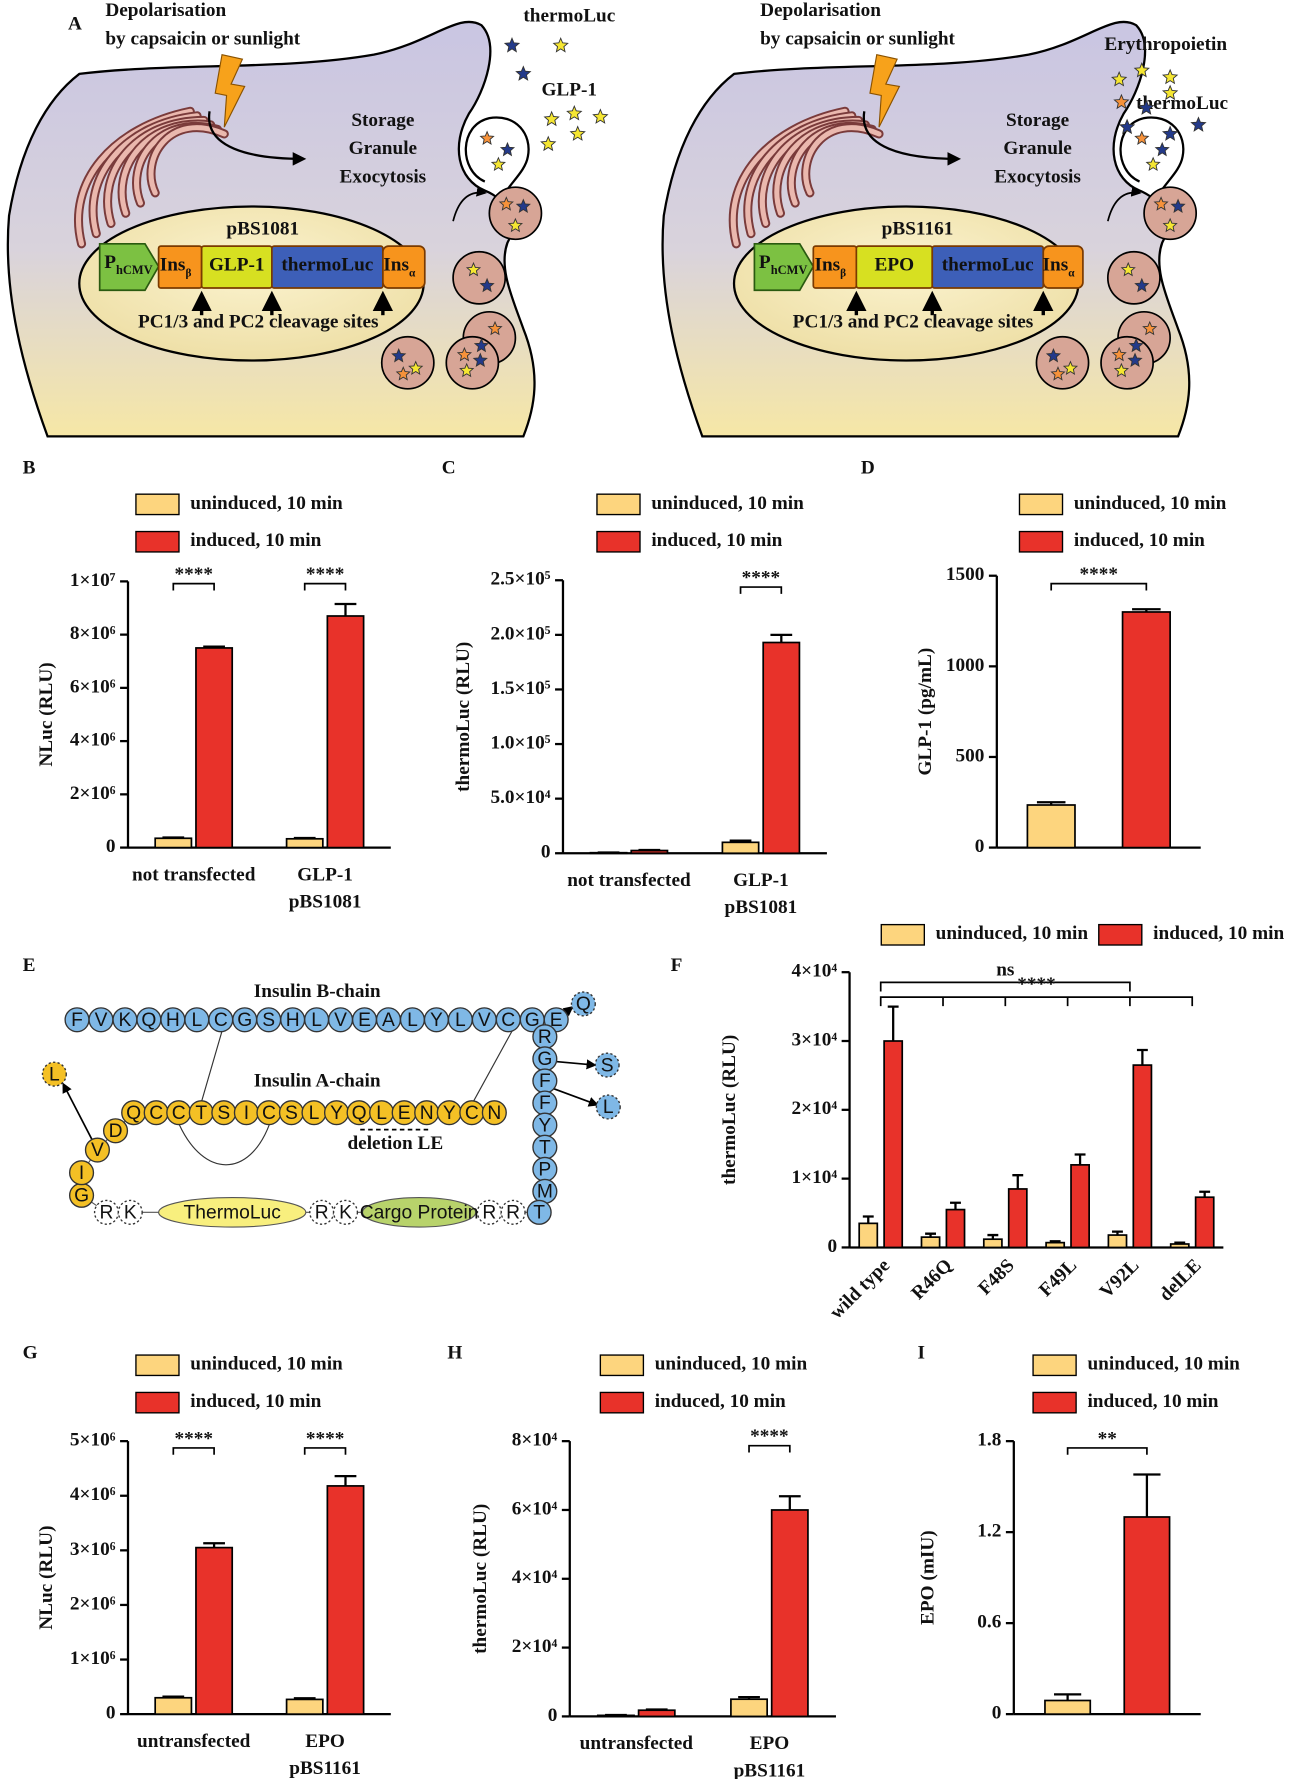 This screenshot has height=1779, width=1297. Describe the element at coordinates (814, 1108) in the screenshot. I see `y-tick-label: 2×10⁴` at that location.